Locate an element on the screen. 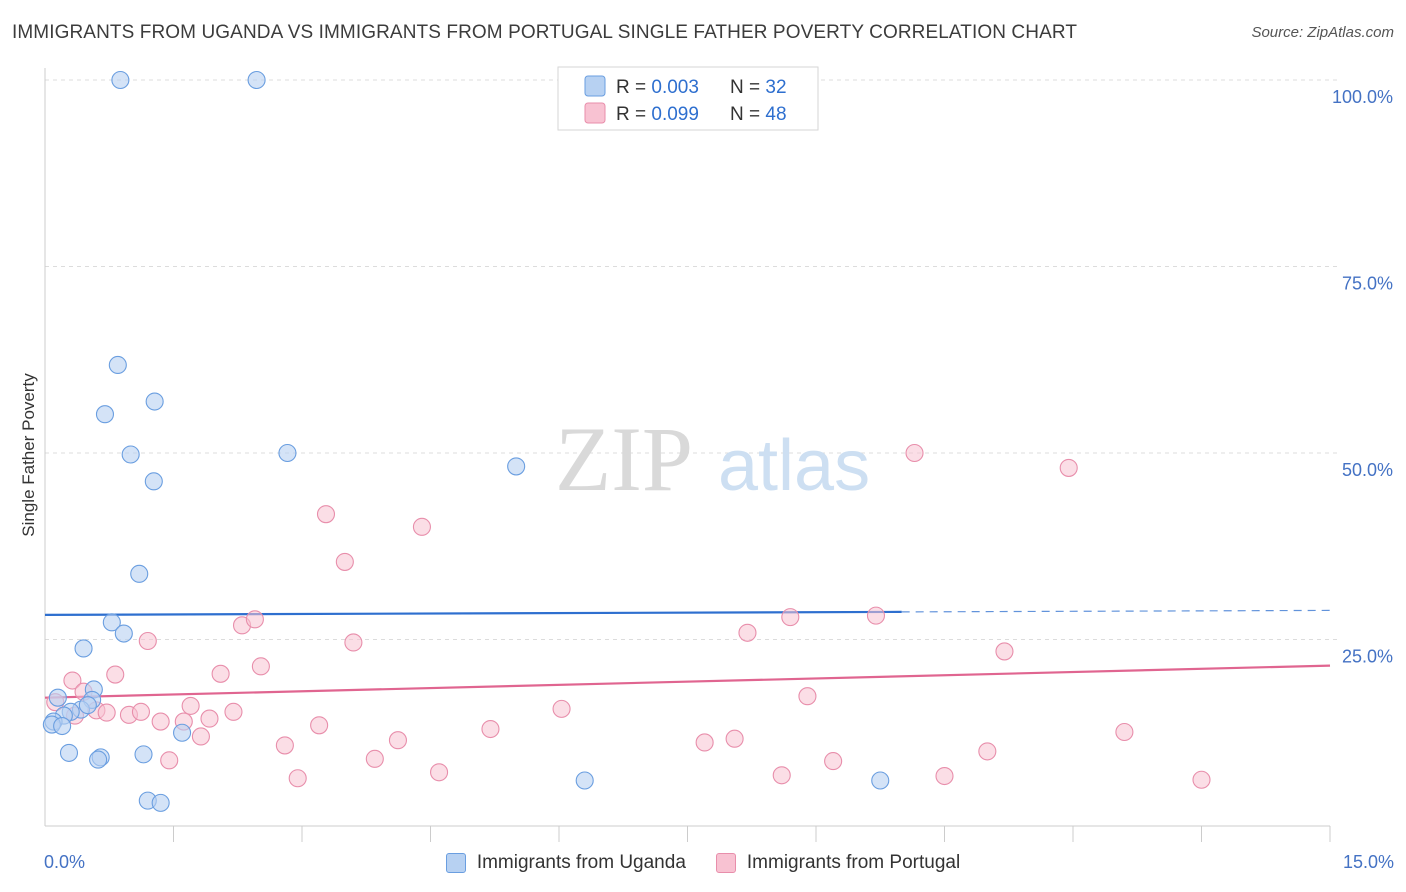  svg-text: N = 32 is located at coordinates (758, 87).